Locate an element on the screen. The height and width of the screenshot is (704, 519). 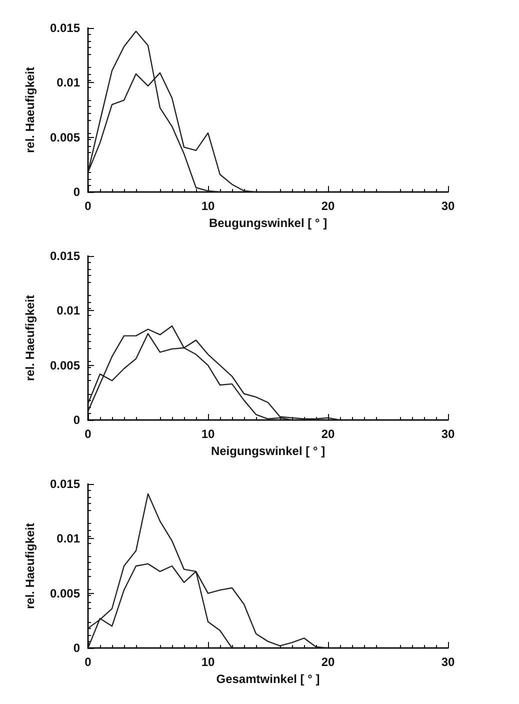
x-axis-title: Beugungswinkel [ ° ] is located at coordinates (268, 223).